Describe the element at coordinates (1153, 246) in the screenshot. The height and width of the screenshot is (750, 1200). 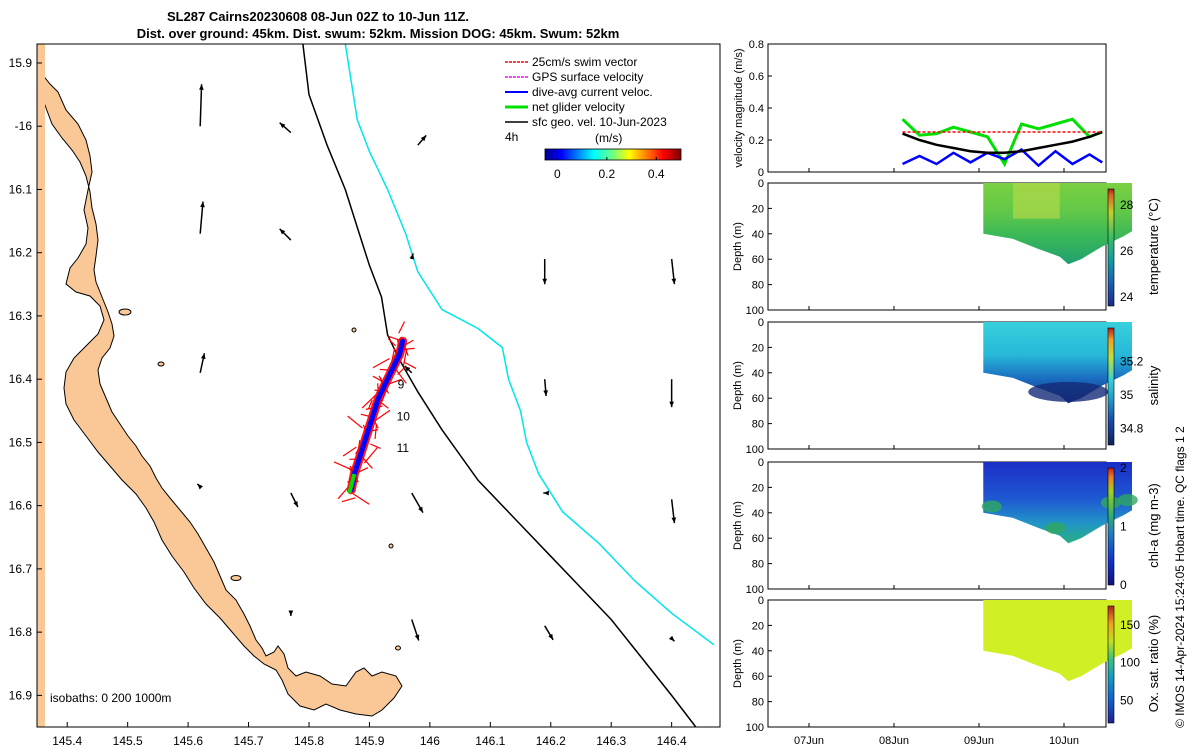
I see `colorbar-label: temperature (°C)` at that location.